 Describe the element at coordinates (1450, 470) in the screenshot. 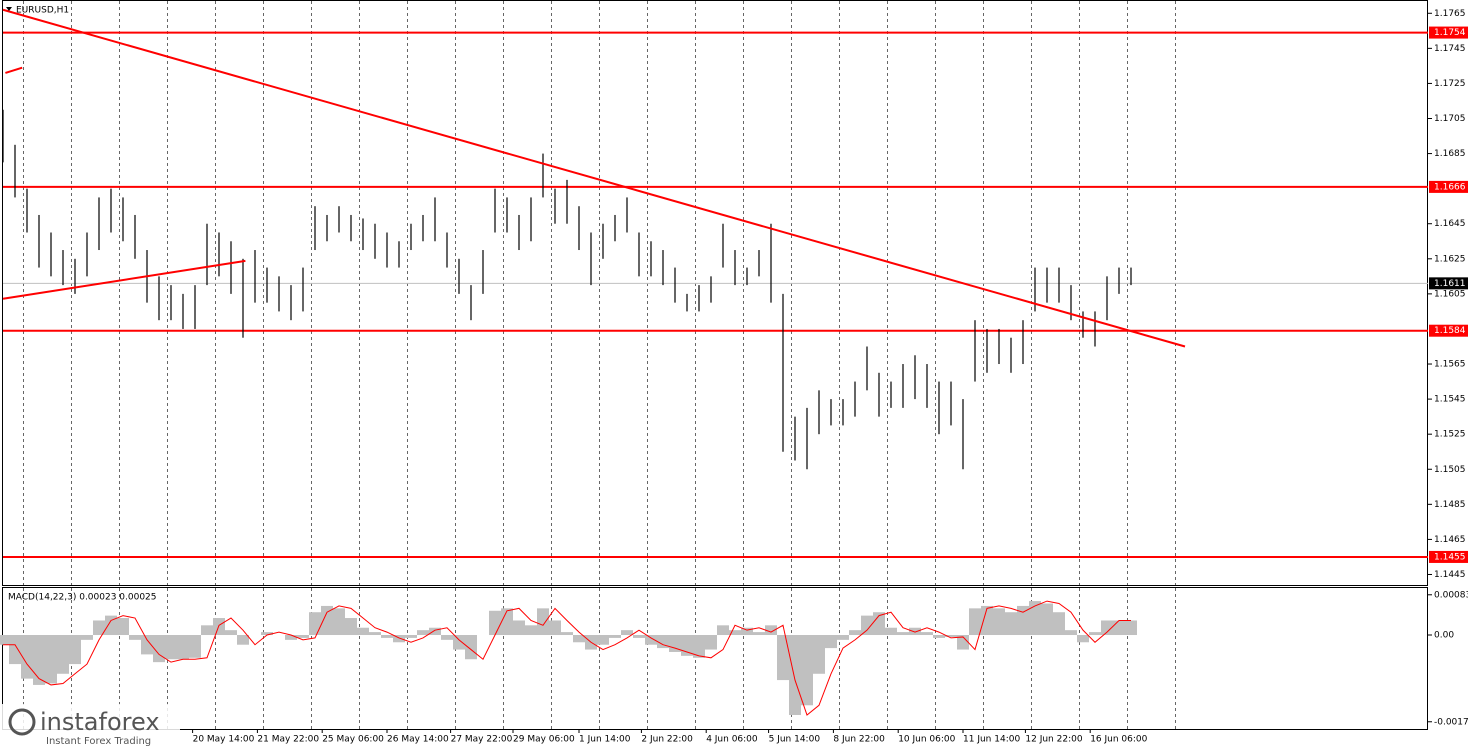

I see `y-tick-label: 1.1505` at that location.